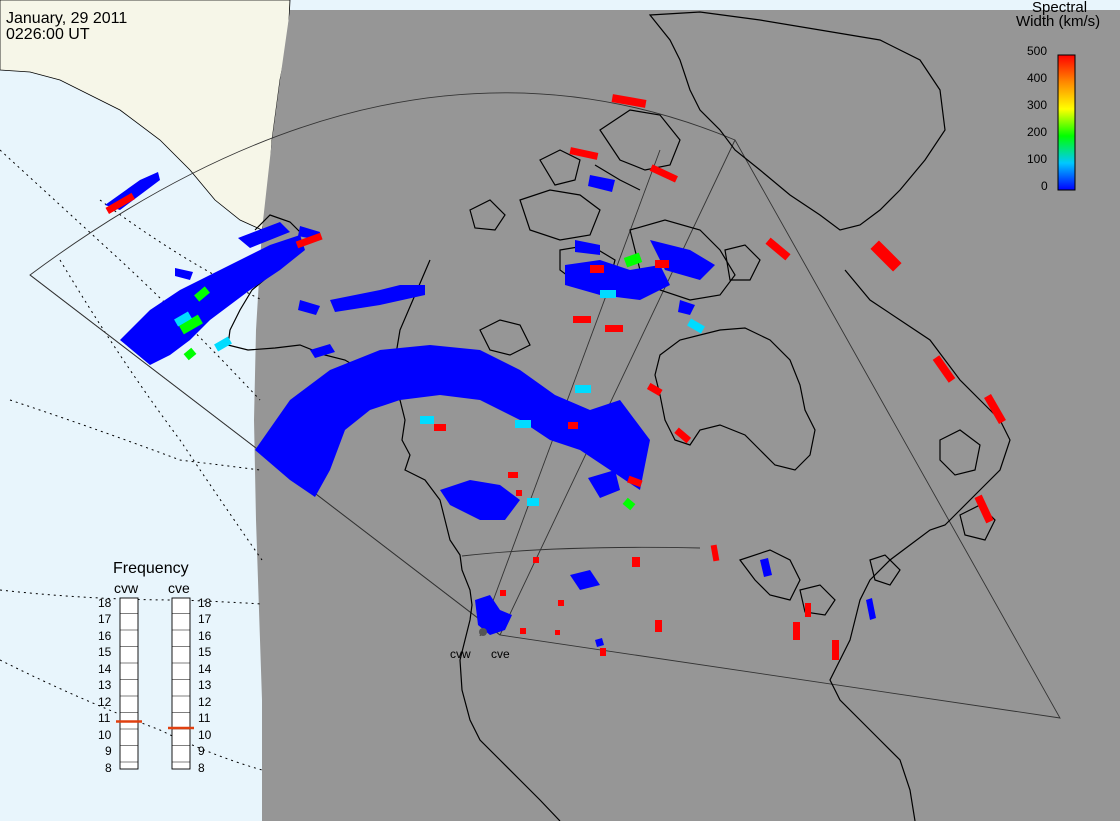  What do you see at coordinates (105, 636) in the screenshot?
I see `freq-tick-left: 16` at bounding box center [105, 636].